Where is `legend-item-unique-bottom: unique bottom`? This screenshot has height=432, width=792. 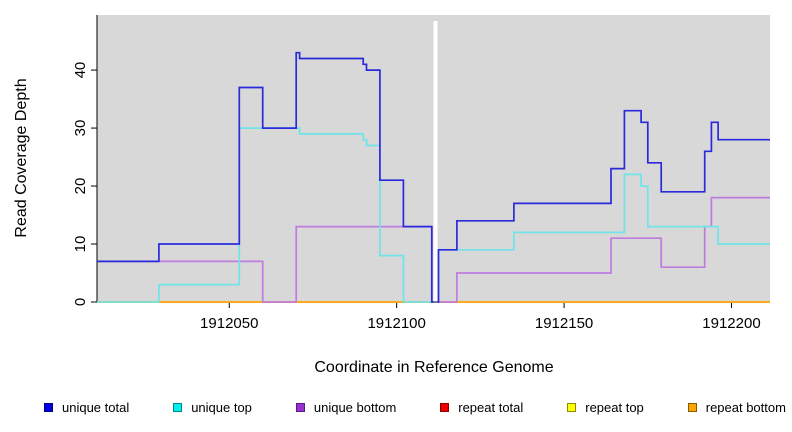
legend-item-unique-bottom: unique bottom is located at coordinates (346, 407).